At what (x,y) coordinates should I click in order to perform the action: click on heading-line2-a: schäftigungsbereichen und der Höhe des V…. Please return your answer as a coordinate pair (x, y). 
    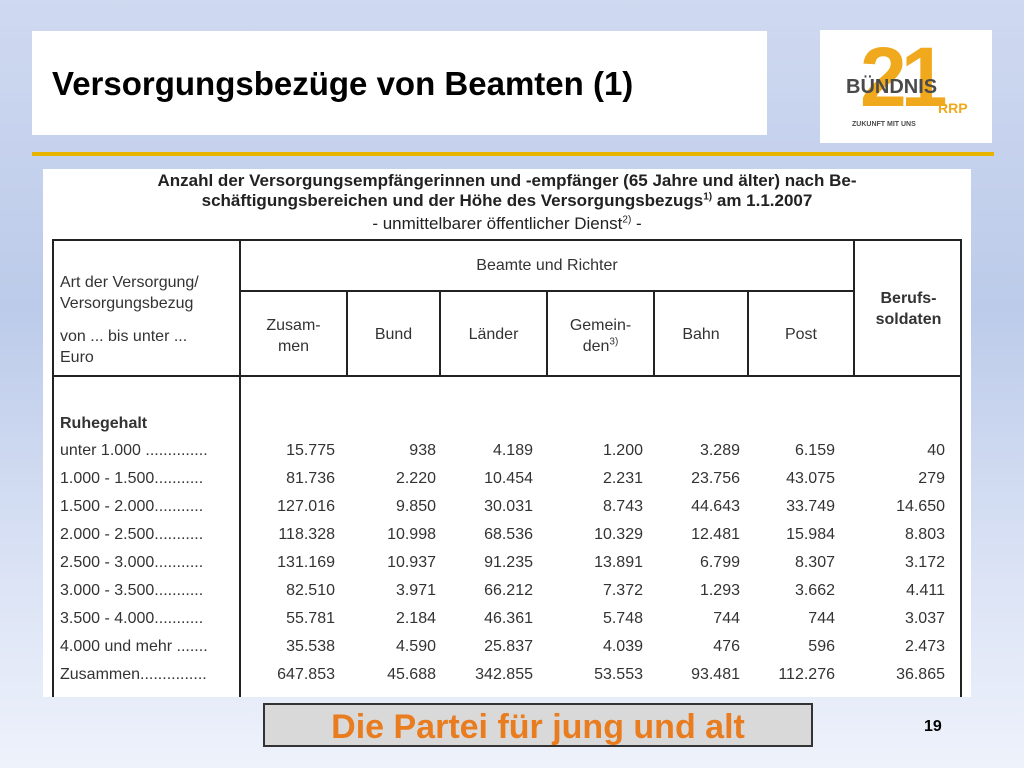
    Looking at the image, I should click on (452, 200).